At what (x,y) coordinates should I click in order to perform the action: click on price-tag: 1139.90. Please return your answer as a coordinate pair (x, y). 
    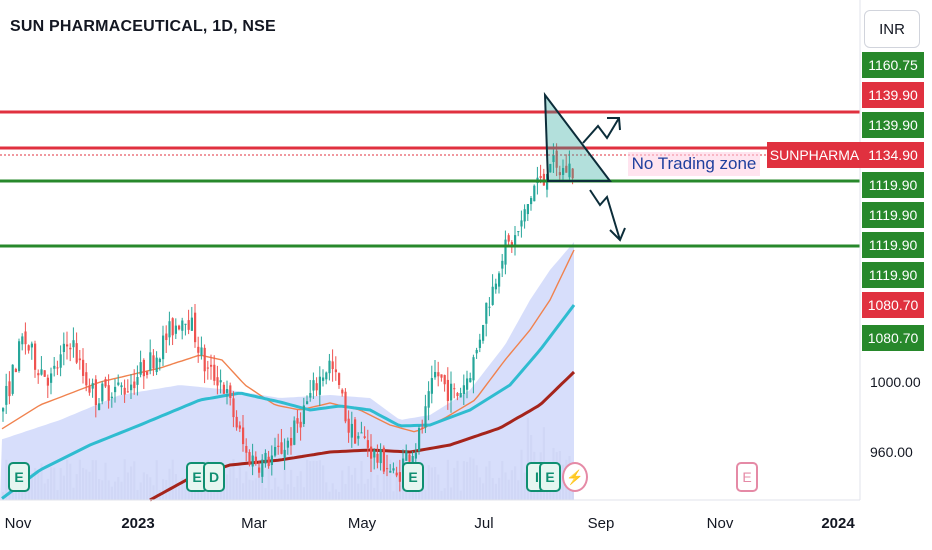
    Looking at the image, I should click on (893, 95).